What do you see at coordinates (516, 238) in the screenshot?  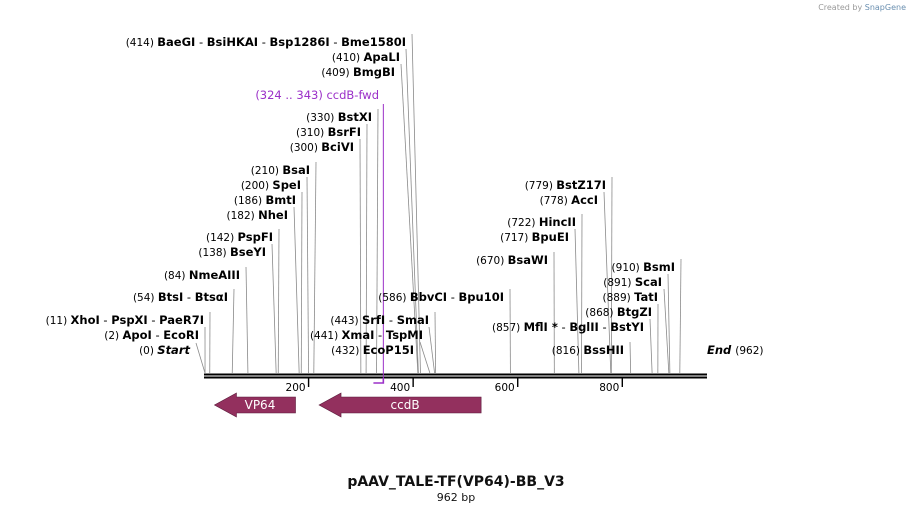 I see `site-position: (717)` at bounding box center [516, 238].